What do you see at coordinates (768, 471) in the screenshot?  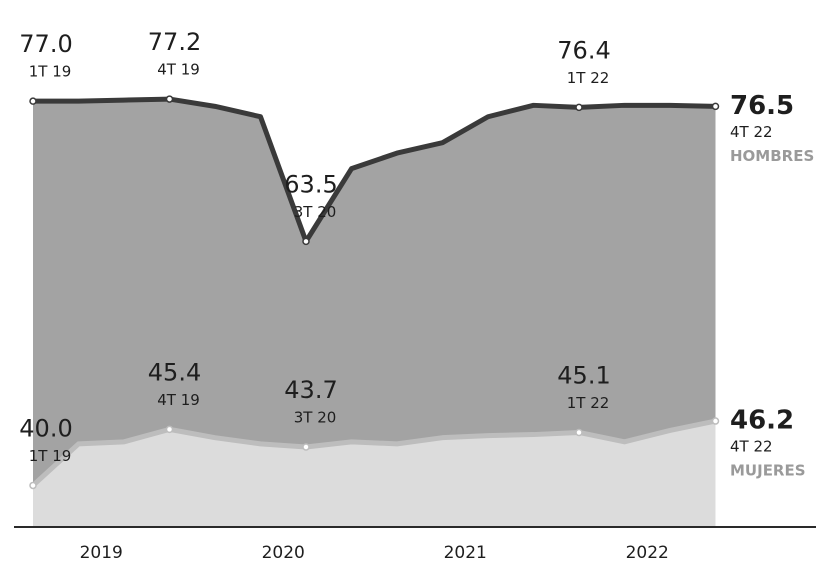 I see `series-name: MUJERES` at bounding box center [768, 471].